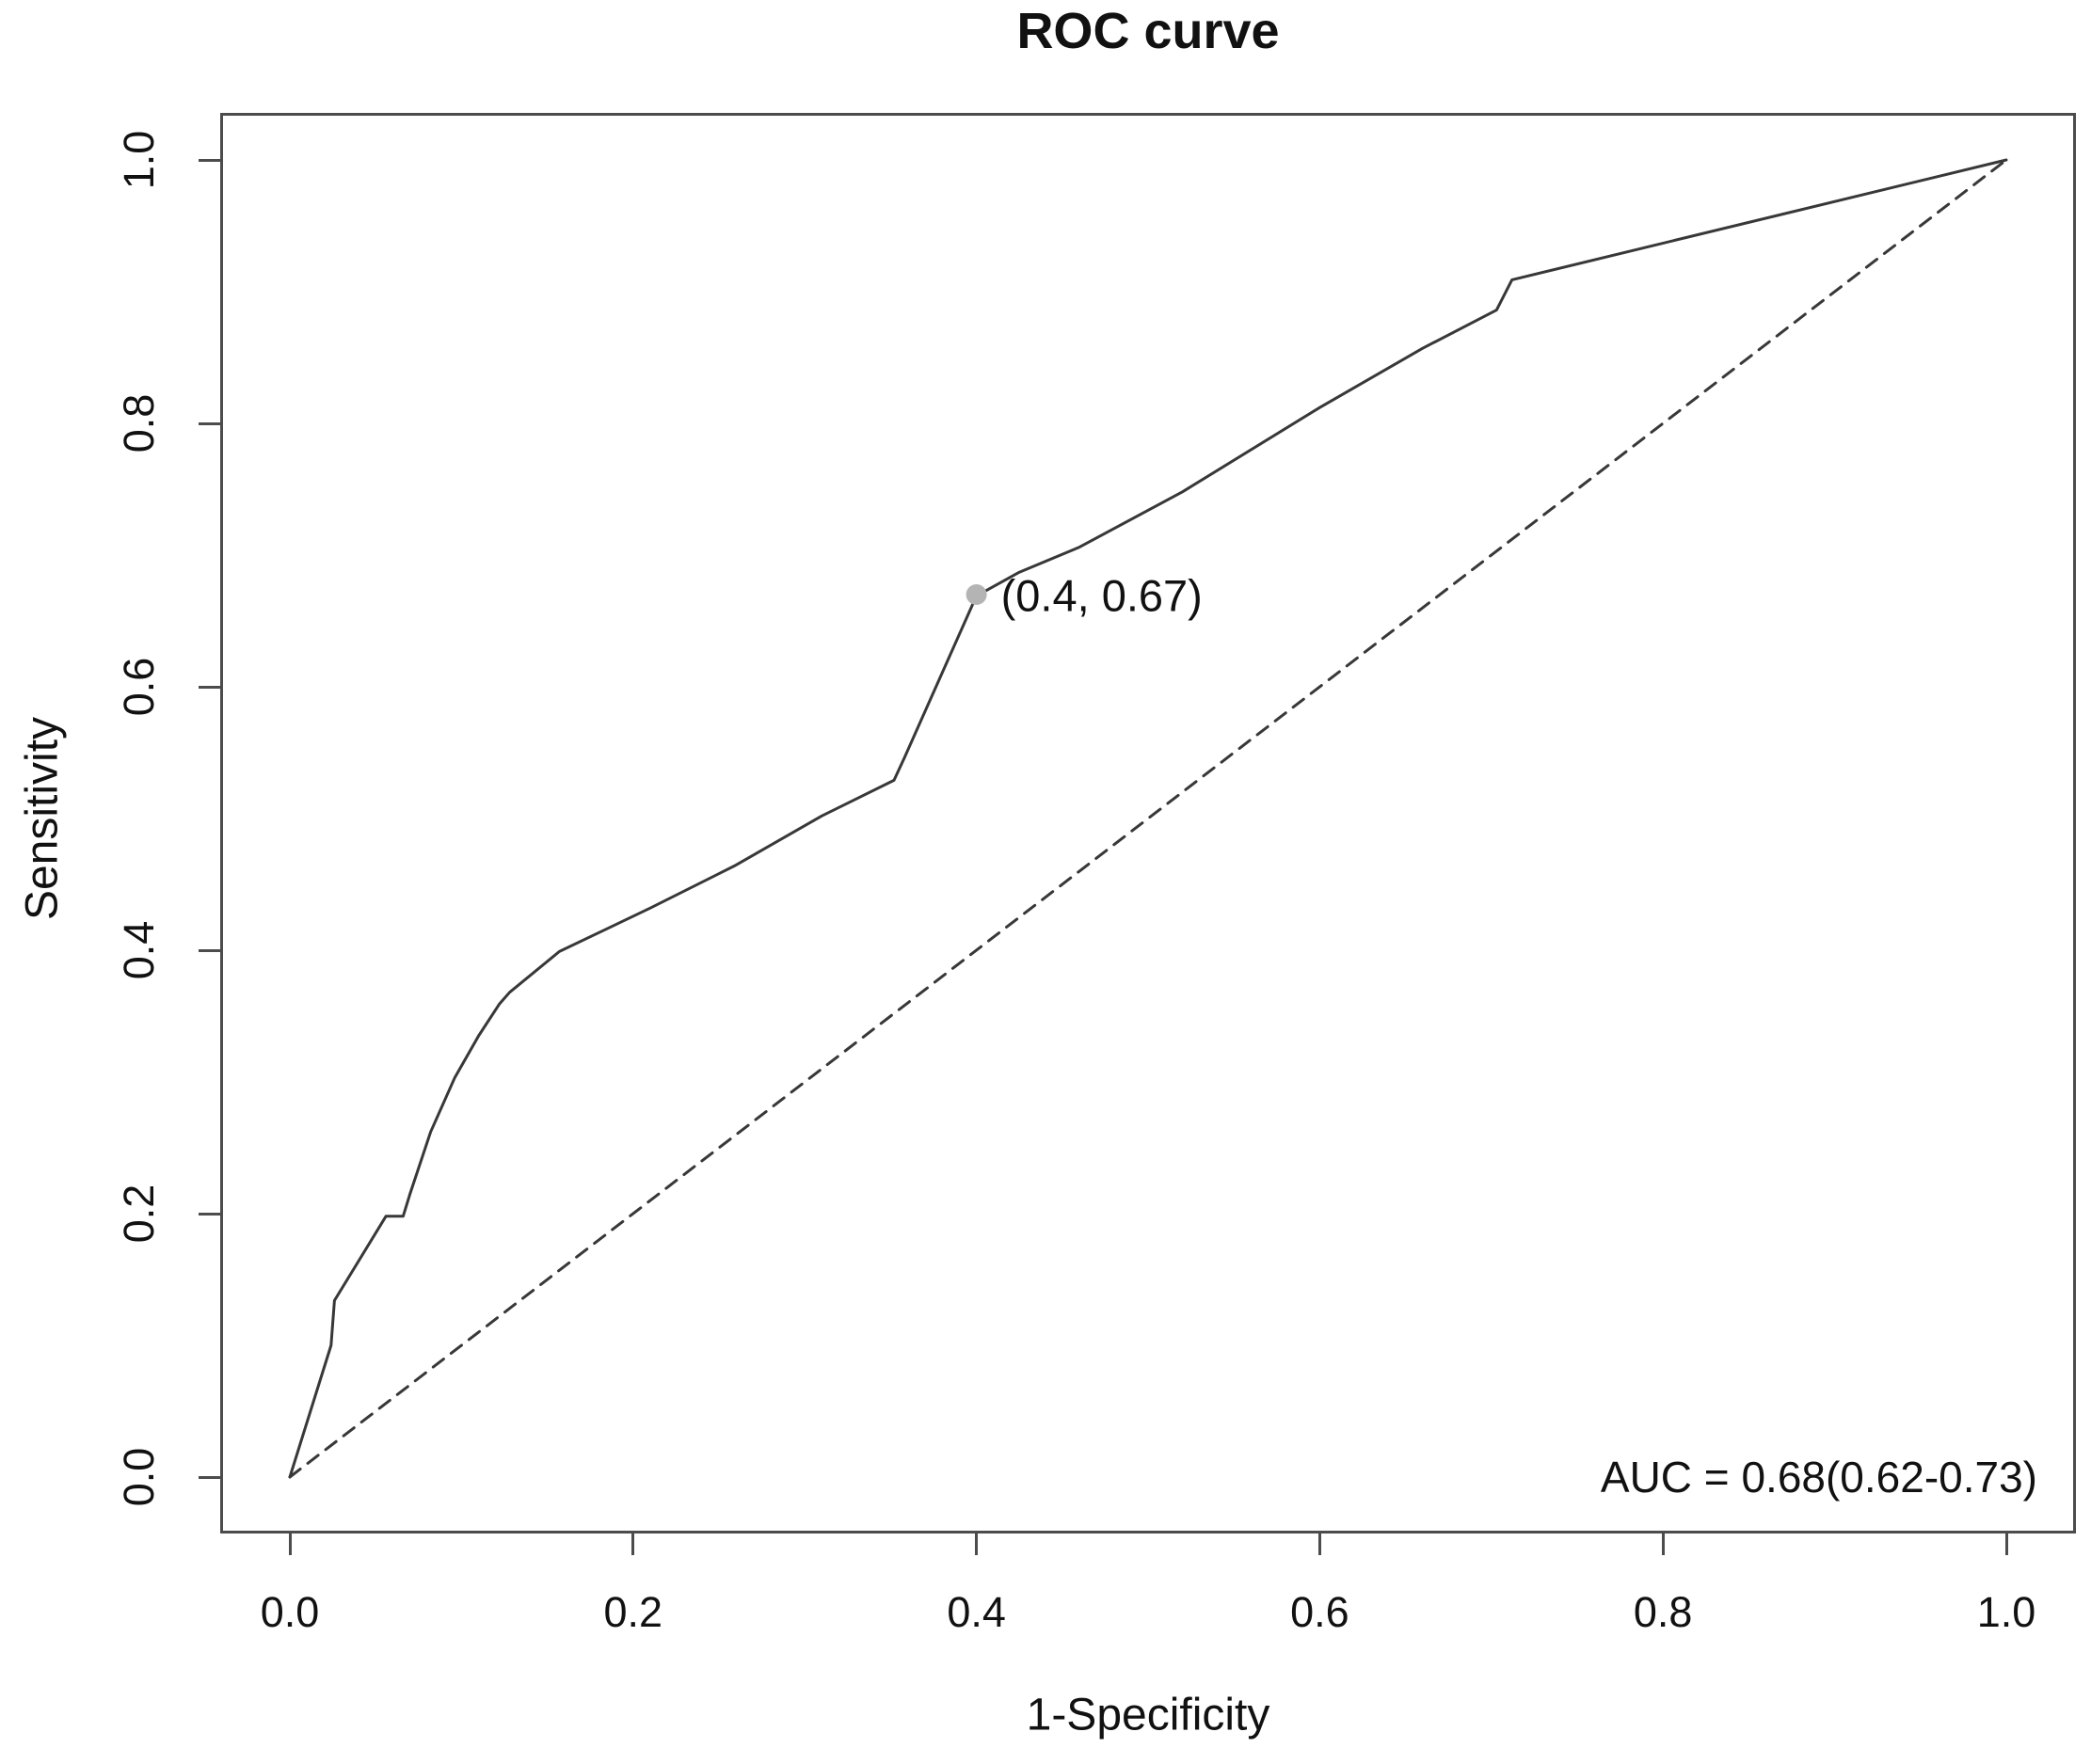  What do you see at coordinates (977, 1612) in the screenshot?
I see `x-axis-tick-label: 0.4` at bounding box center [977, 1612].